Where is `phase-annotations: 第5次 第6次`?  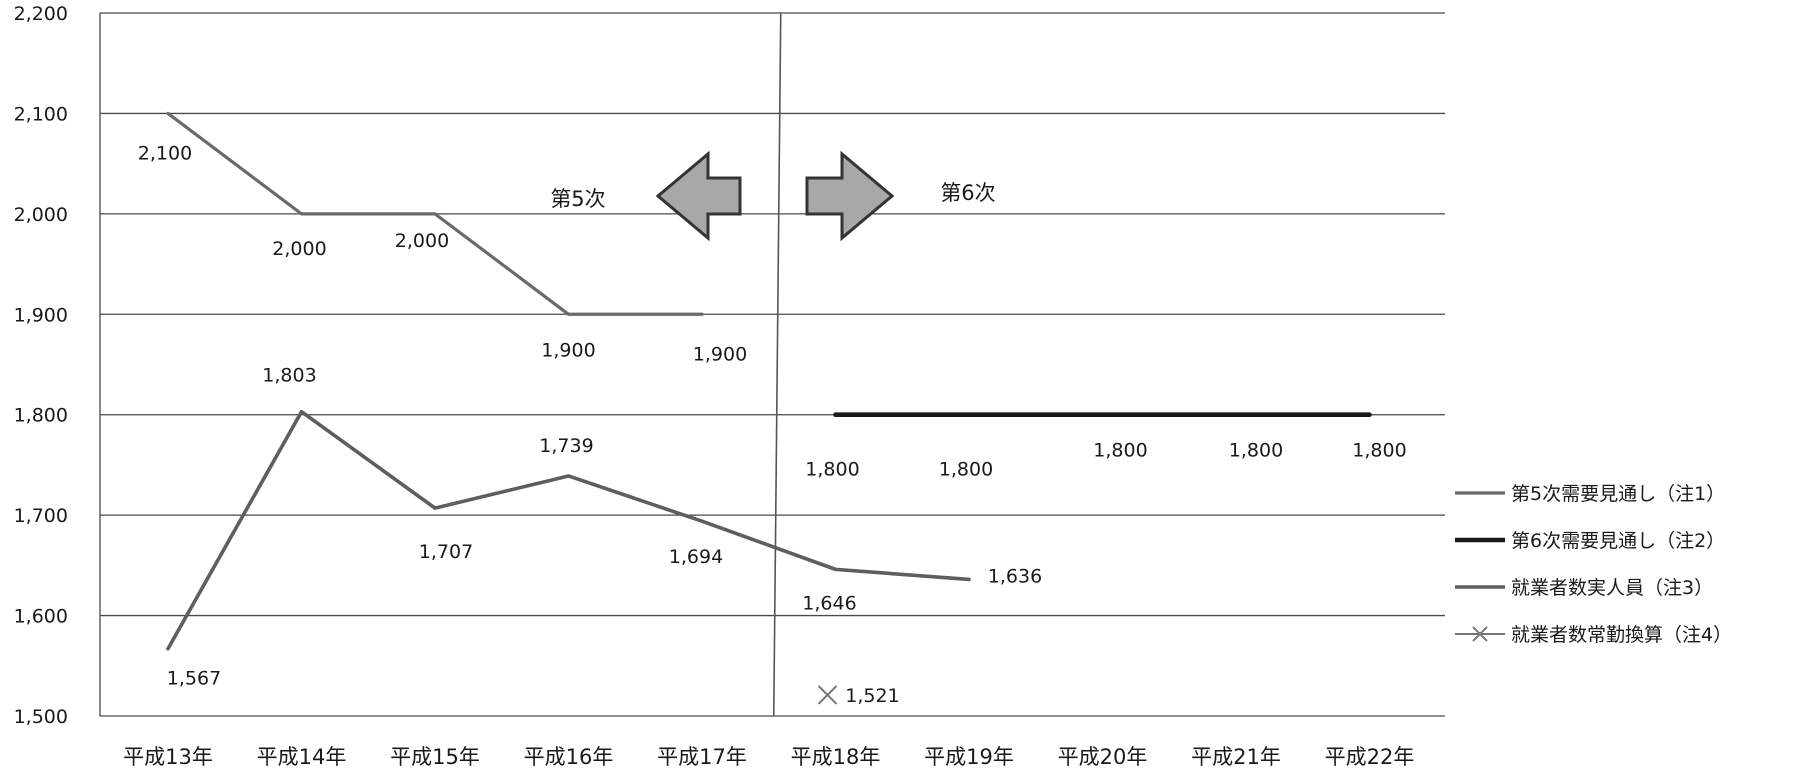 phase-annotations: 第5次 第6次 is located at coordinates (773, 196).